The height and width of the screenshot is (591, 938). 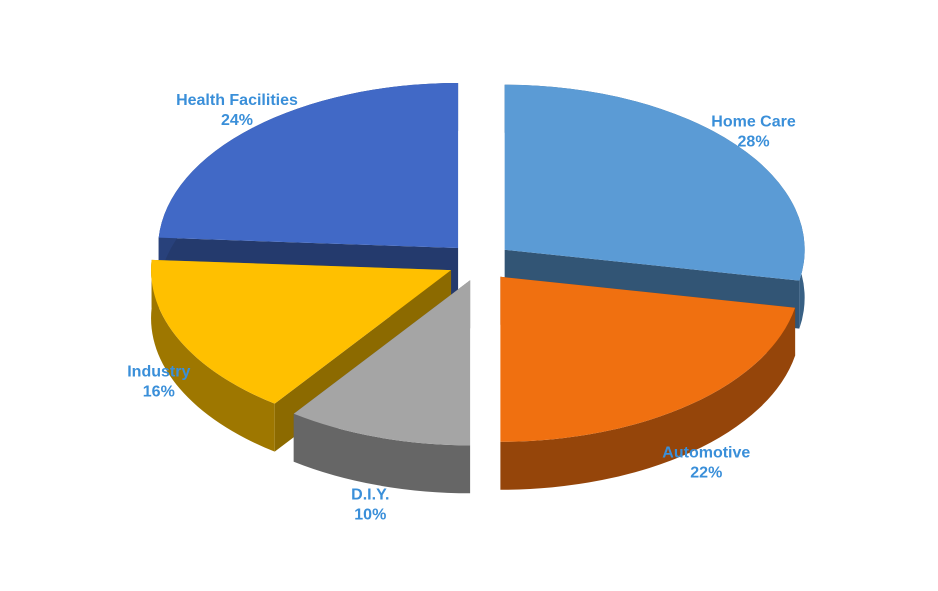 I want to click on slice-value-label: 28%, so click(x=754, y=141).